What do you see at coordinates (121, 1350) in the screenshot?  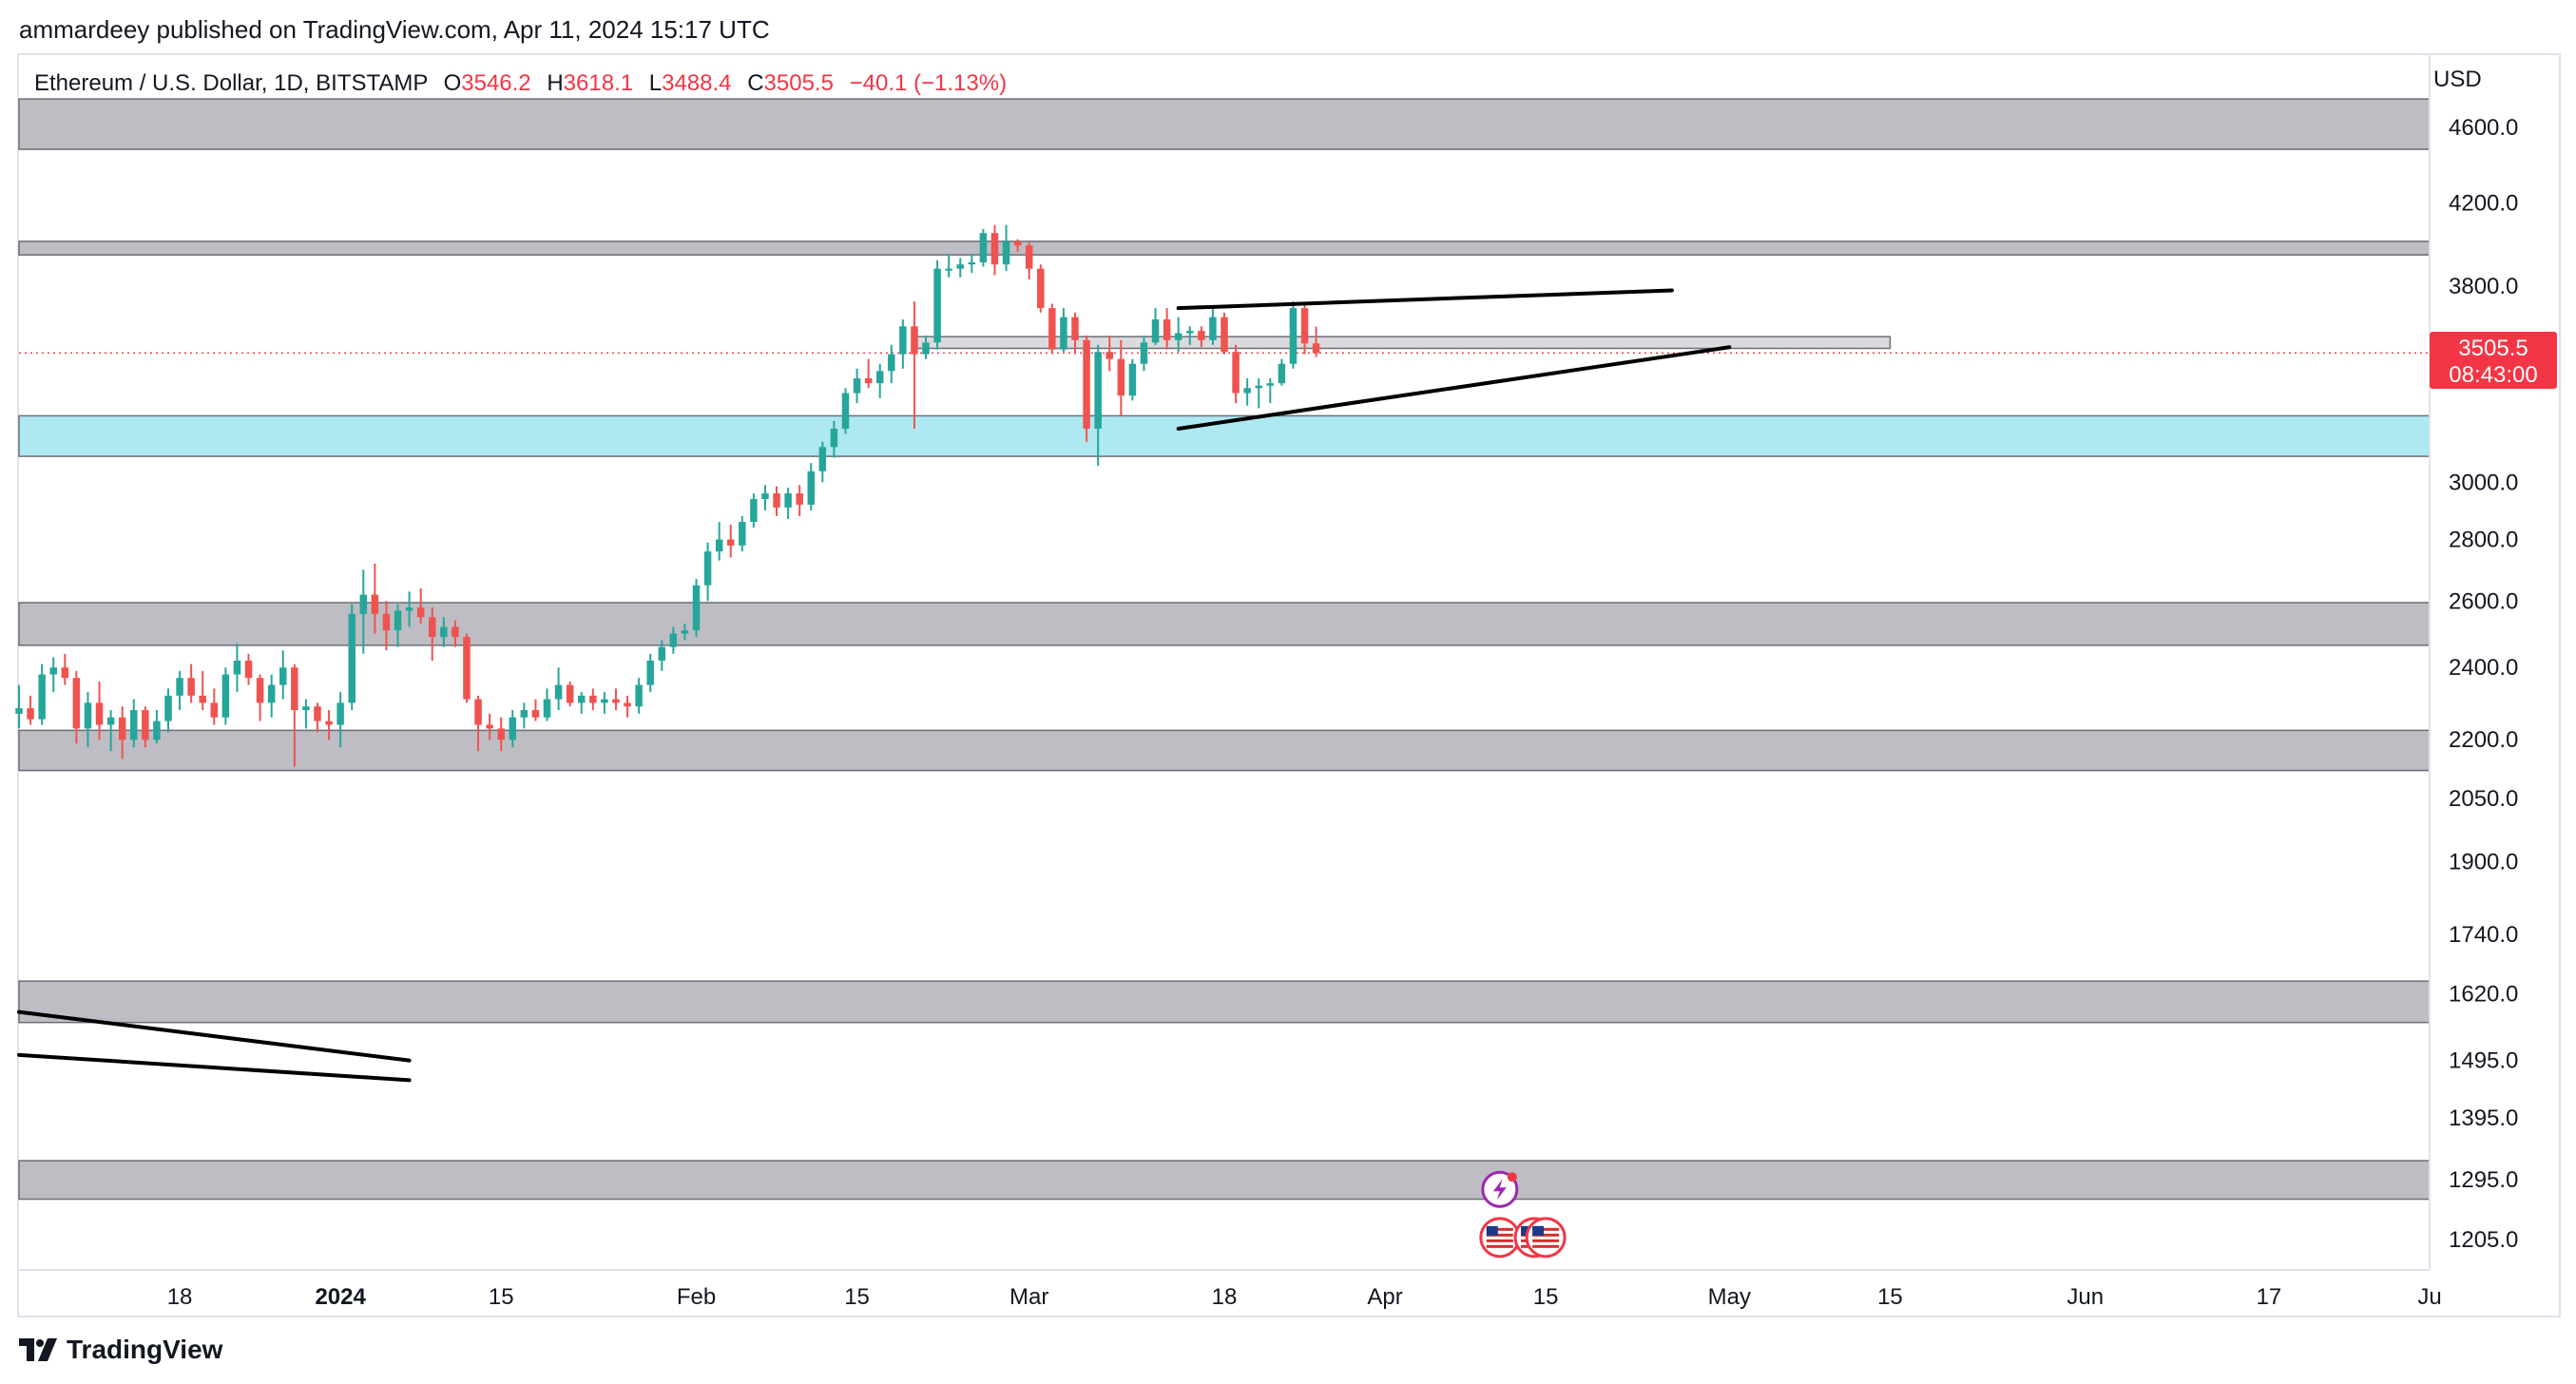 I see `tradingview-brand: TradingView` at bounding box center [121, 1350].